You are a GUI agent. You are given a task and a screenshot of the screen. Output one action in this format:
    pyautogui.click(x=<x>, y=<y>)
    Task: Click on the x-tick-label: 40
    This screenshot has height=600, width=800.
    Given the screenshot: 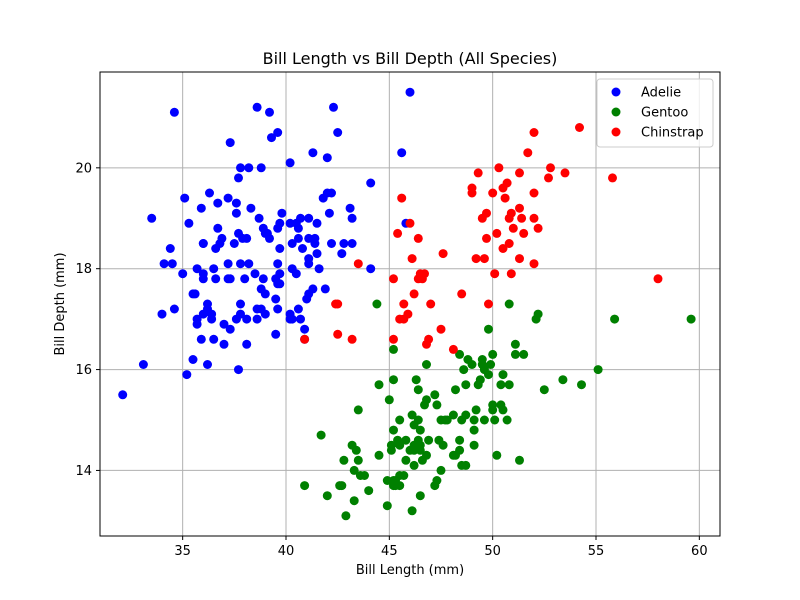 What is the action you would take?
    pyautogui.click(x=286, y=551)
    